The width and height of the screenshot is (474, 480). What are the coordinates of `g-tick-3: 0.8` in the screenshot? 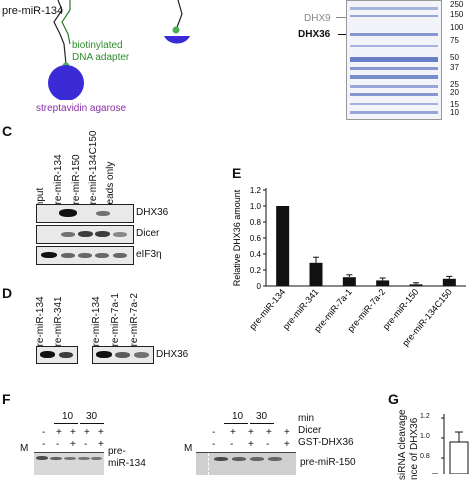 It's located at (425, 456).